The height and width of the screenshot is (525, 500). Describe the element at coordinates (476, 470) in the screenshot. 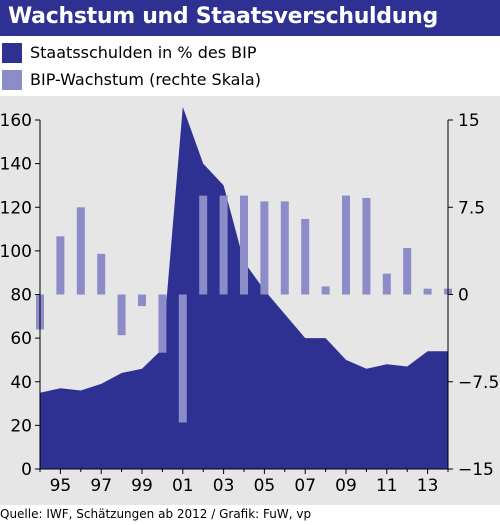

I see `y-right-tick-label: −15` at that location.